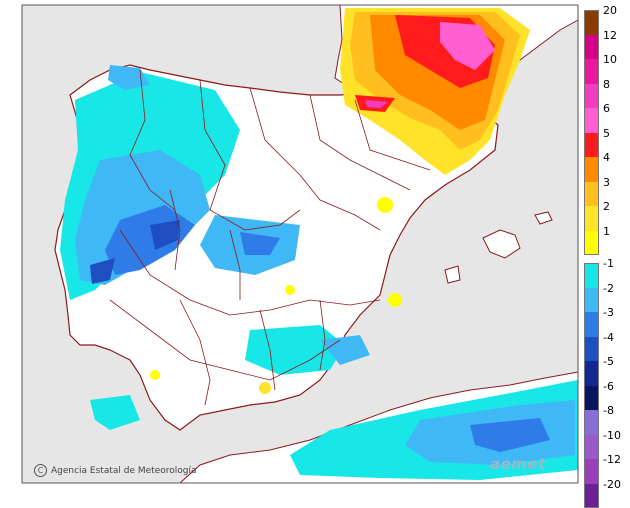 The width and height of the screenshot is (630, 508). I want to click on legend-label: -4, so click(608, 337).